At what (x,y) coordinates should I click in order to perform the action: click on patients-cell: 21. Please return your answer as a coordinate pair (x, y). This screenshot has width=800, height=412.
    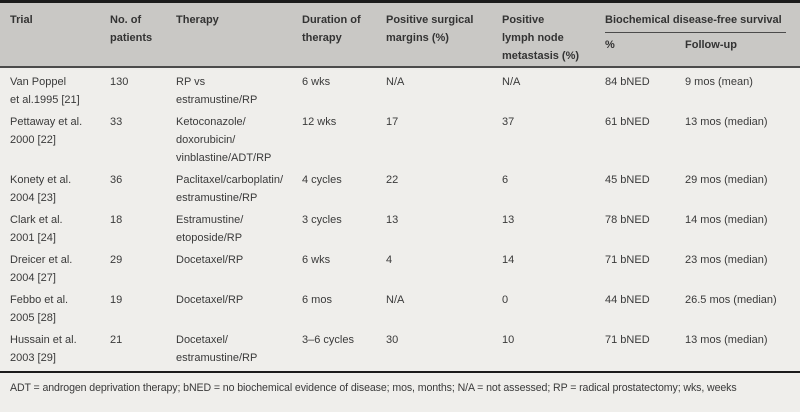
    Looking at the image, I should click on (116, 340).